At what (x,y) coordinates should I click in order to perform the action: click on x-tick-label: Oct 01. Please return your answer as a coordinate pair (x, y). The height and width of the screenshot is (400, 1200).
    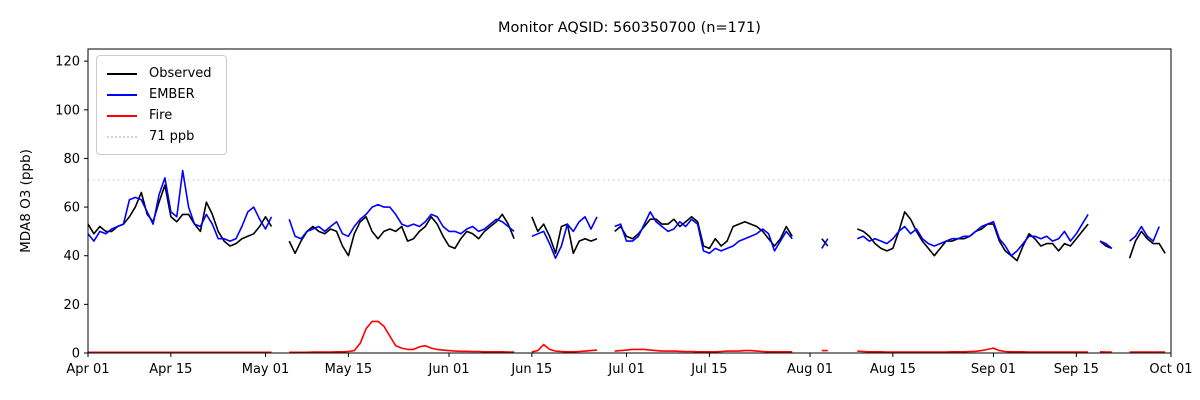
    Looking at the image, I should click on (1170, 369).